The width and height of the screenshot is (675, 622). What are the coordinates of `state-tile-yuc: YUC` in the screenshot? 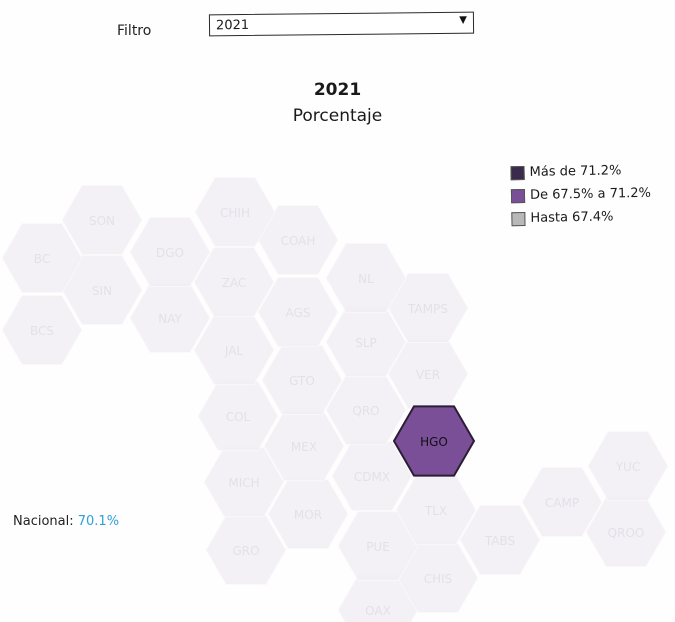 It's located at (628, 466).